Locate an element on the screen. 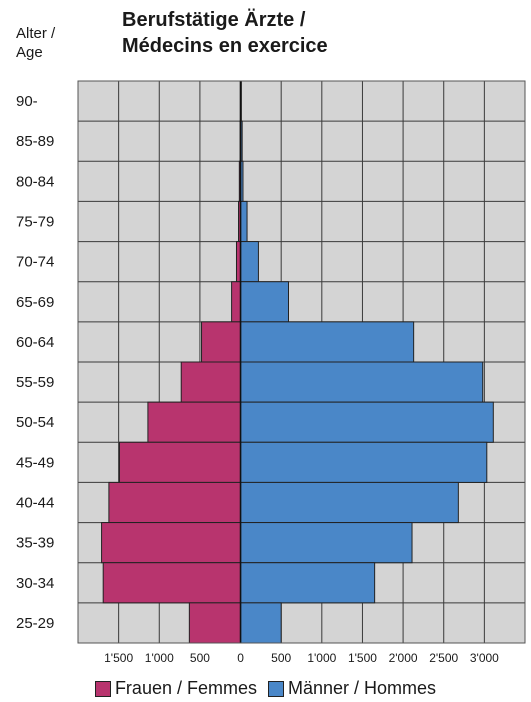 The image size is (531, 702). legend-swatch-men is located at coordinates (276, 689).